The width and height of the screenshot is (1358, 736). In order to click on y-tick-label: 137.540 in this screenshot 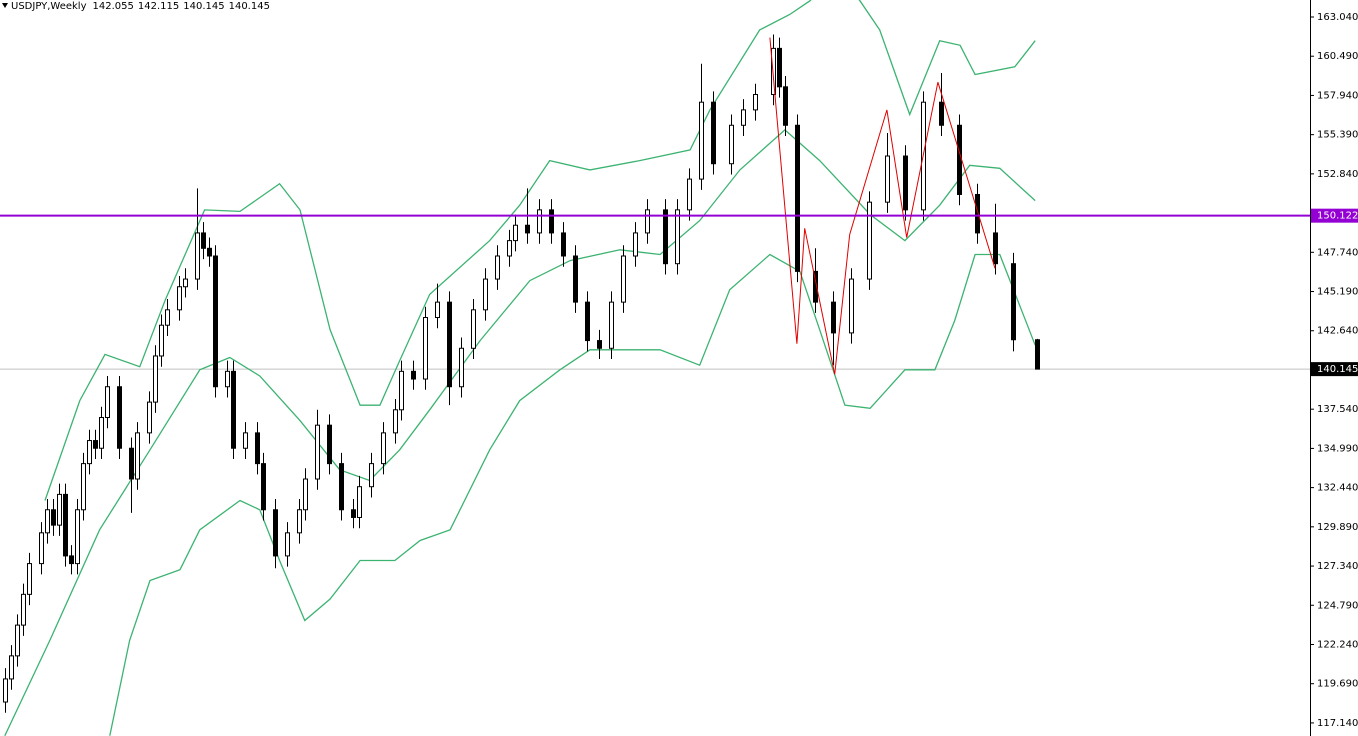, I will do `click(1337, 409)`.